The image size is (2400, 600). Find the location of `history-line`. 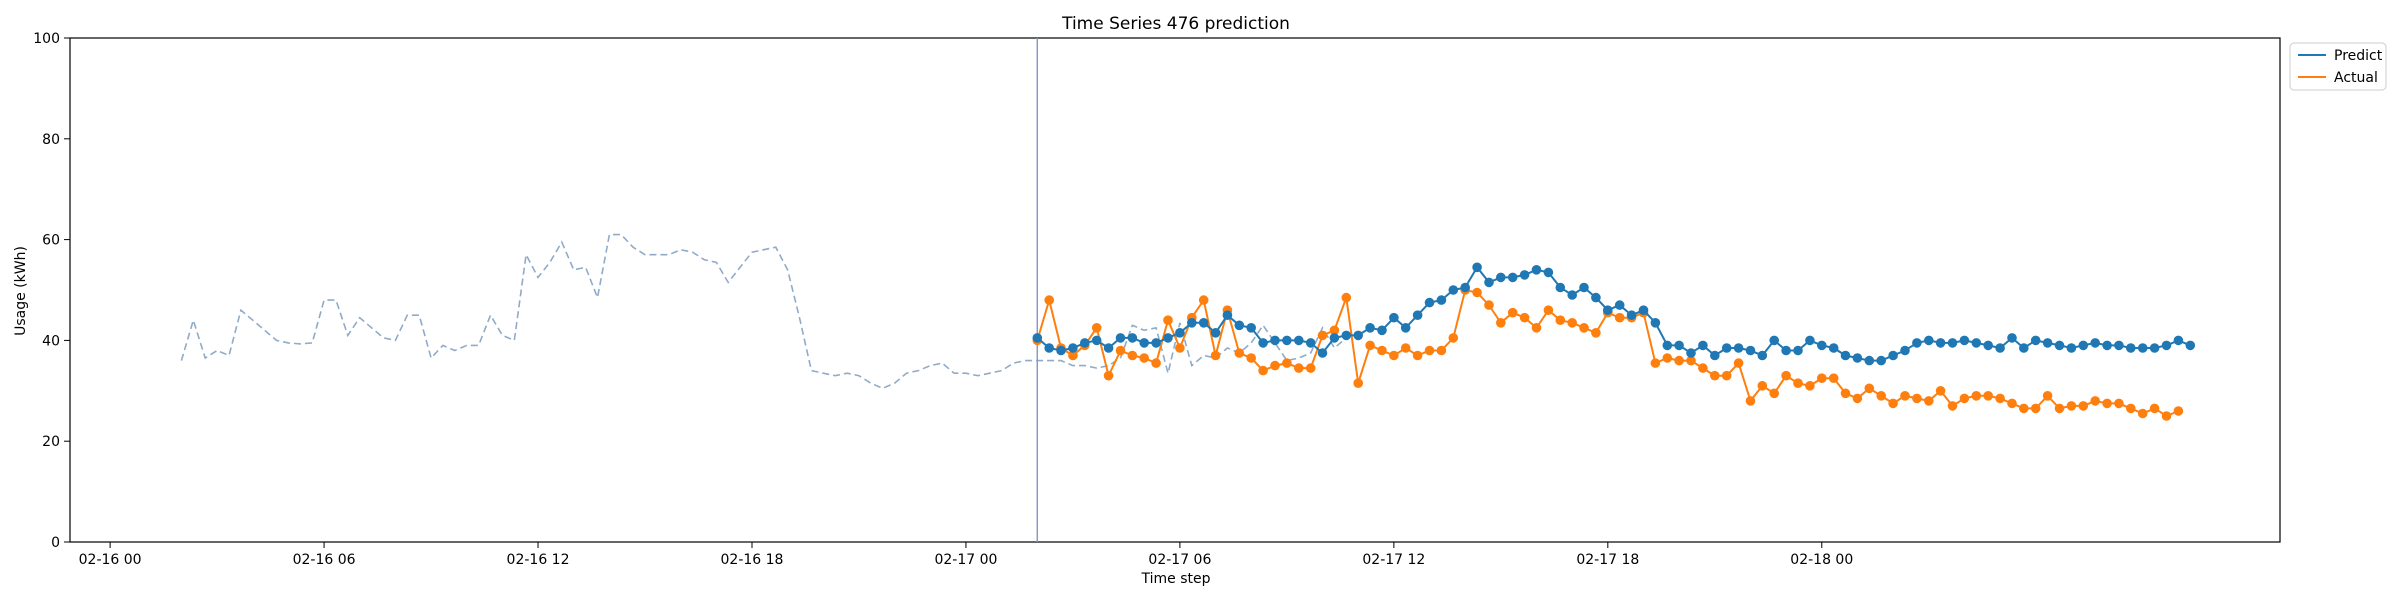

history-line is located at coordinates (763, 311).